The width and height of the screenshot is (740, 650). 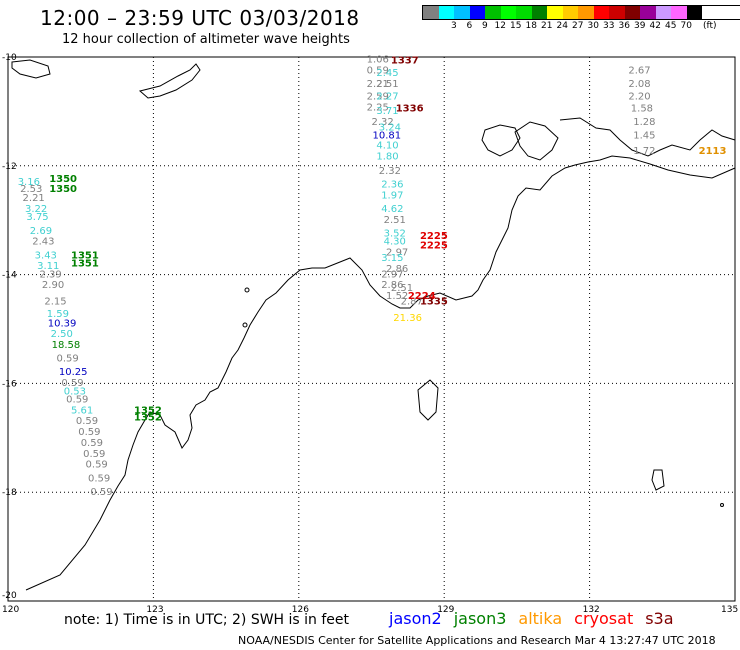 I want to click on pass-time-label: 1337, so click(x=405, y=61).